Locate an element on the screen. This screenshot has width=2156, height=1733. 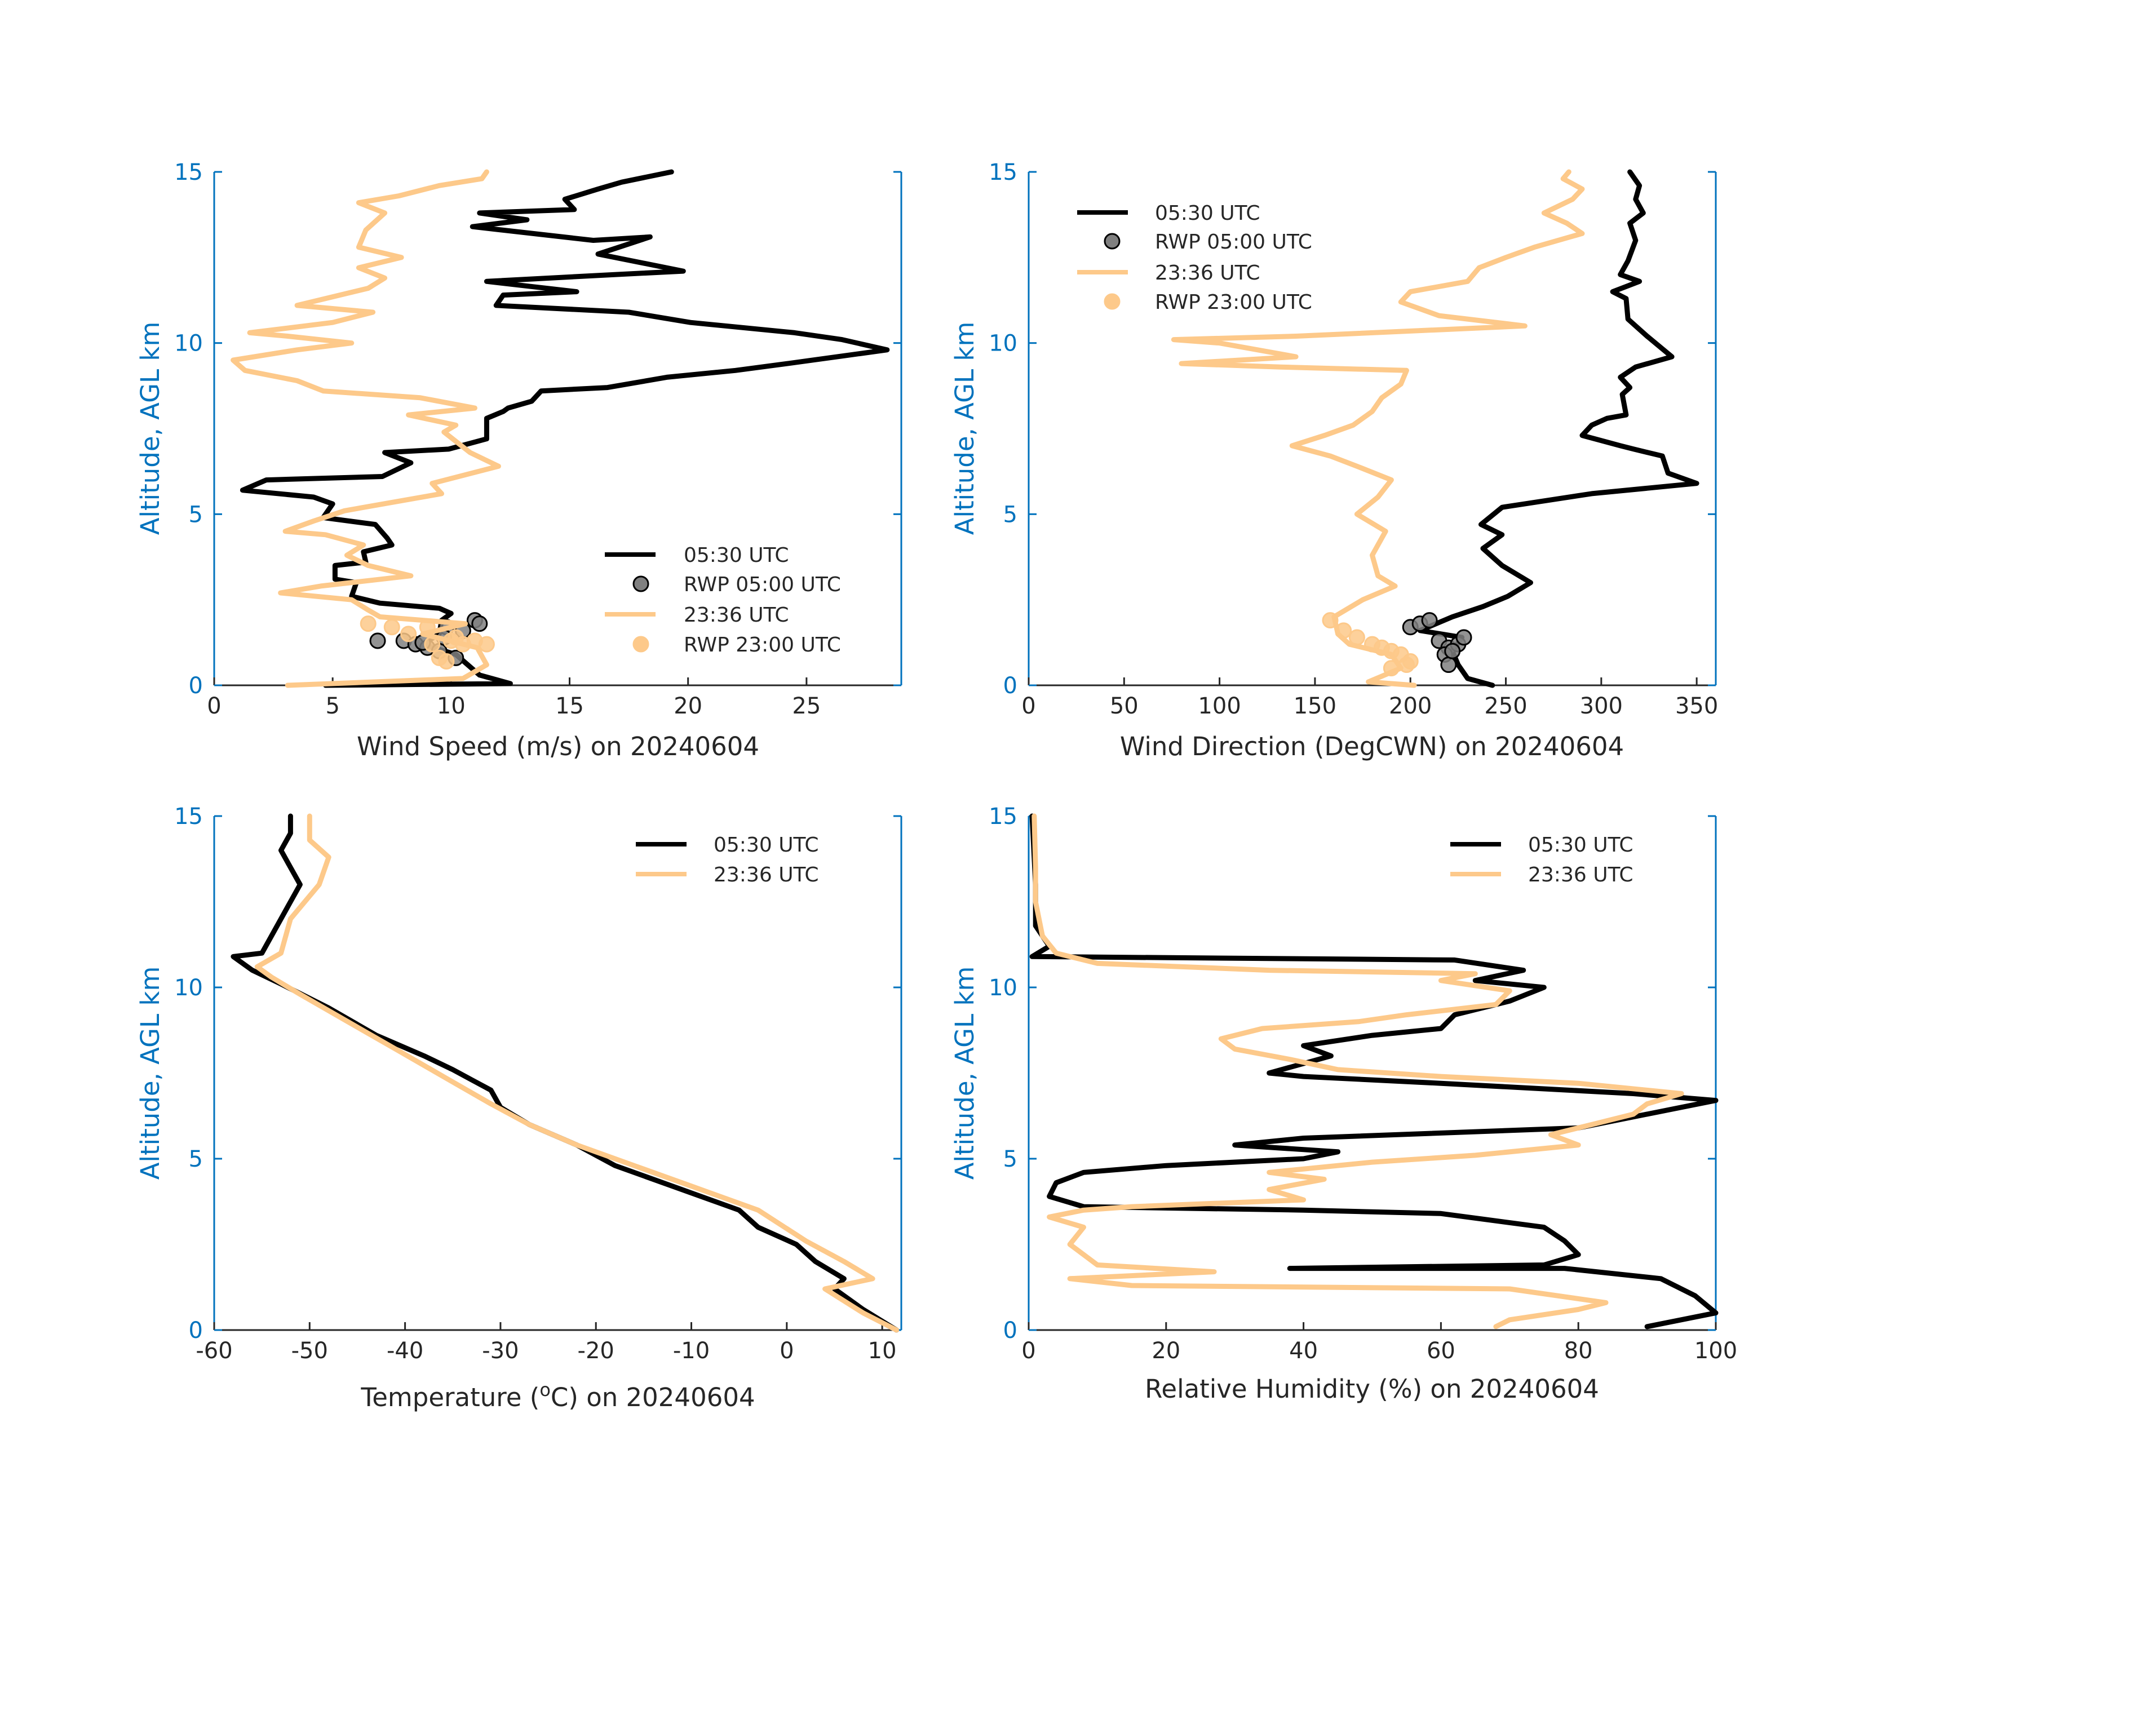
ticks: 0 20 40 60 80 100 0 5 10 15 is located at coordinates (1363, 1084).